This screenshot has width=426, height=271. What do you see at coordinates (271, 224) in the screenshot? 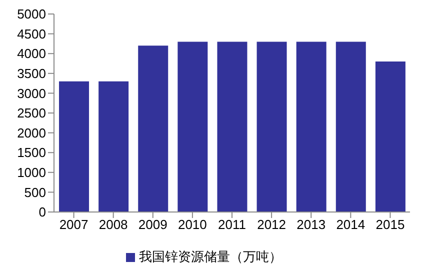
I see `x-tick-label: 2012` at bounding box center [271, 224].